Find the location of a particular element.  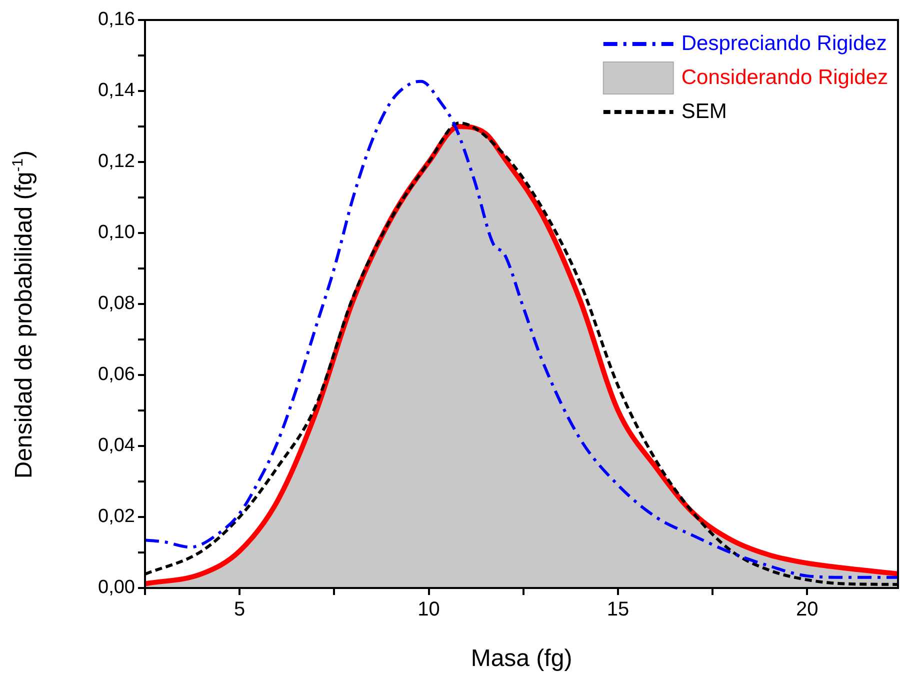

y-tick-label: 0,16 is located at coordinates (116, 19).